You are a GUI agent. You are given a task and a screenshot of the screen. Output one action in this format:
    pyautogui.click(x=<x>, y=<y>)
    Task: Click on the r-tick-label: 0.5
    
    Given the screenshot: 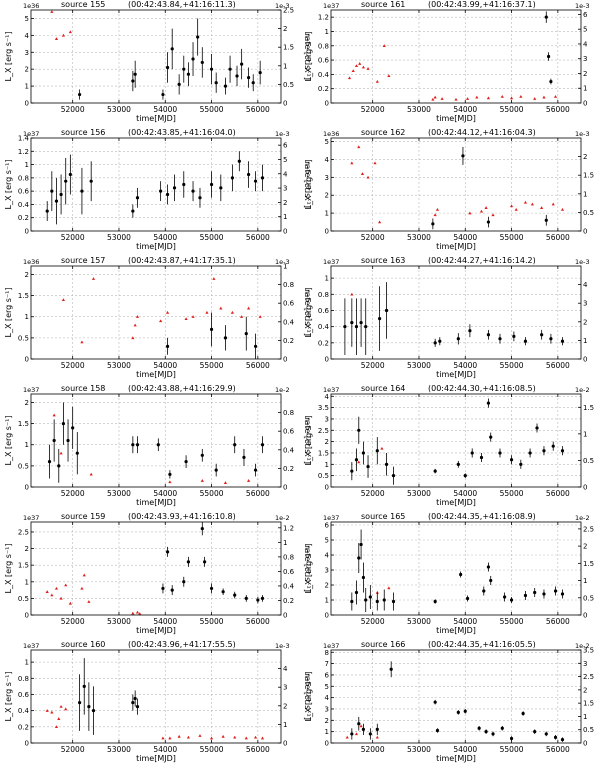 What is the action you would take?
    pyautogui.click(x=588, y=598)
    